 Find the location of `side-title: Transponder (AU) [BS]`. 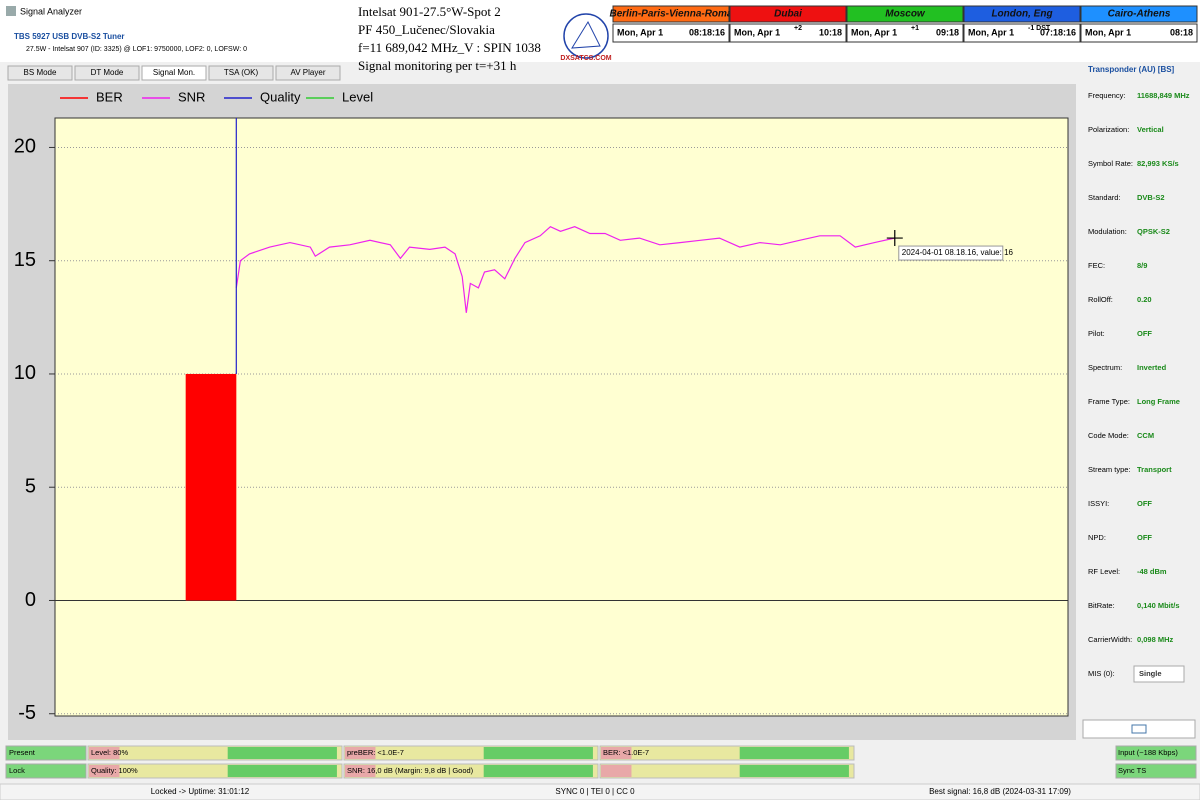

side-title: Transponder (AU) [BS] is located at coordinates (1131, 69).